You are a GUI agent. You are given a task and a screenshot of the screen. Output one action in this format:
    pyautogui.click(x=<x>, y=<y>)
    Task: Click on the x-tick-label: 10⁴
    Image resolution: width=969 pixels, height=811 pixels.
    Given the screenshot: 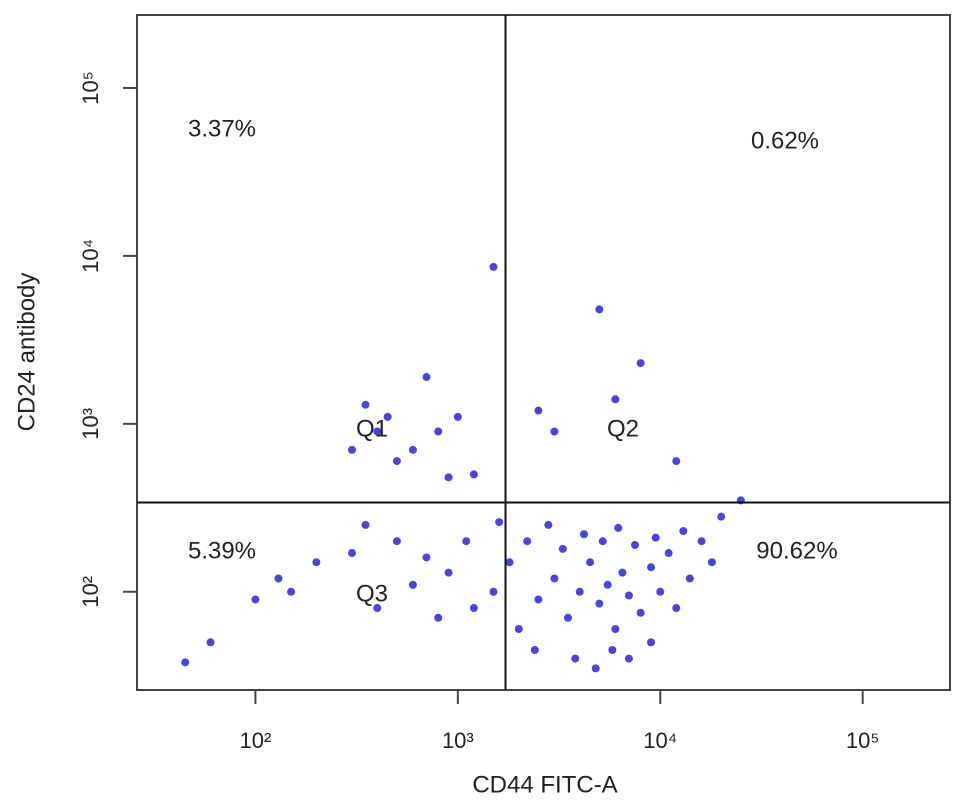 What is the action you would take?
    pyautogui.click(x=660, y=740)
    